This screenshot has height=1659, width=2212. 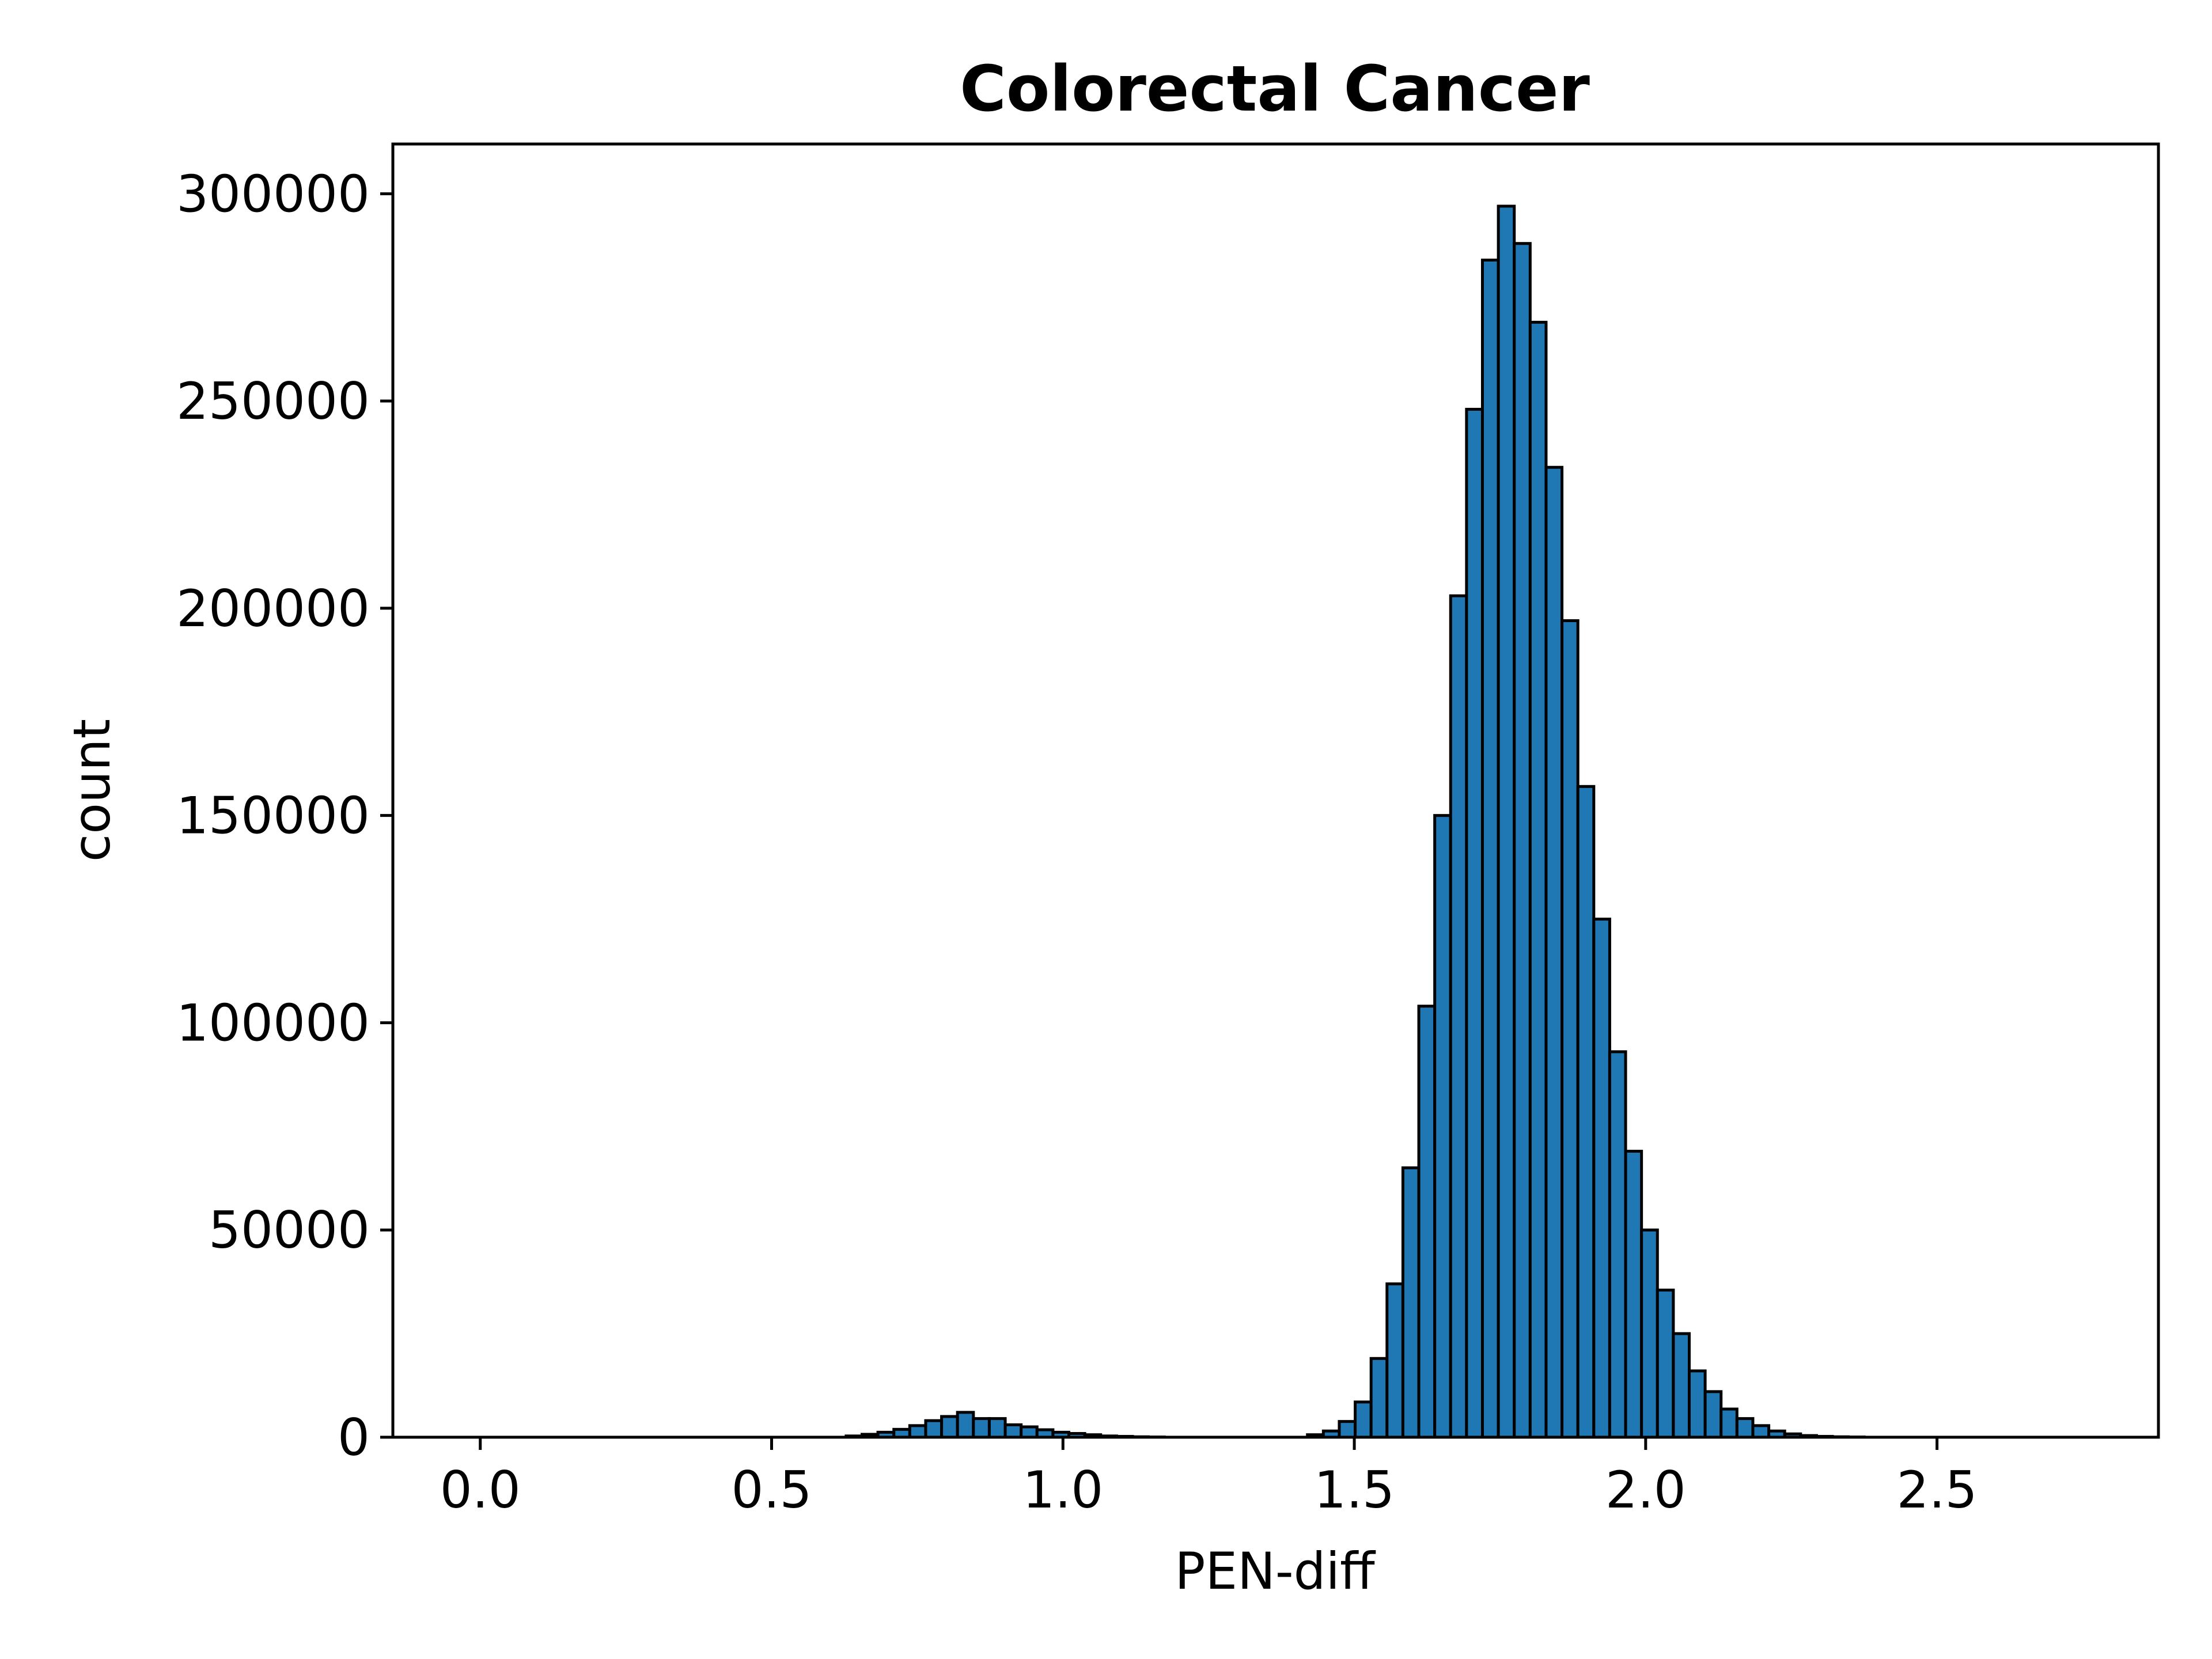 I want to click on y-axis-ticks: 0 50000 100000 150000 200000 250000 300000, so click(x=284, y=815).